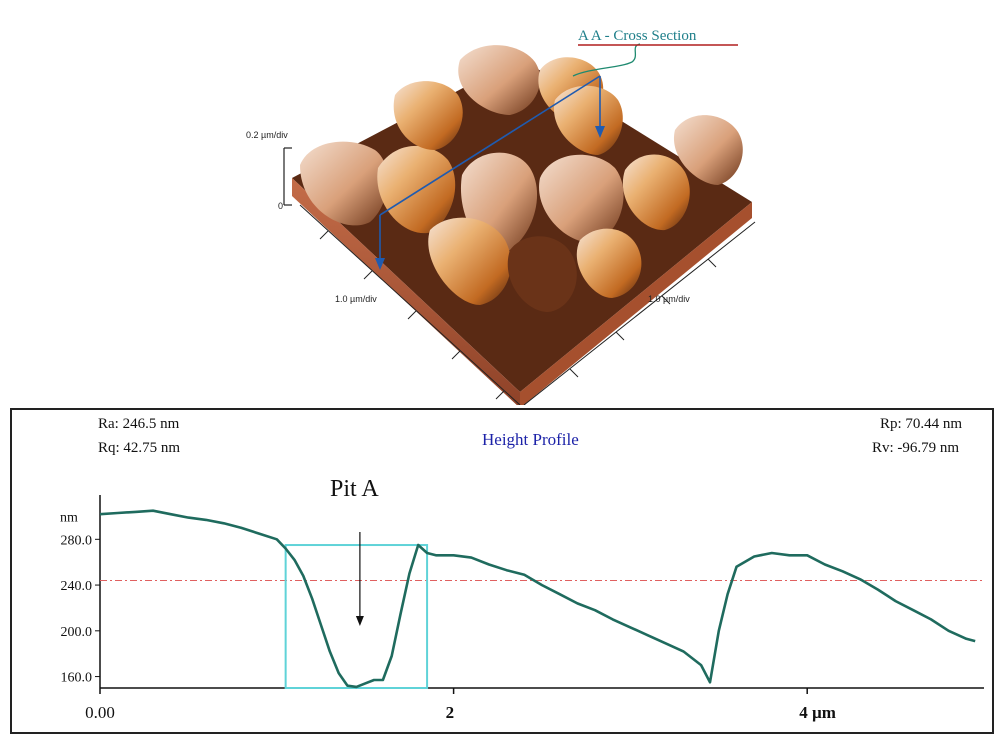 Image resolution: width=1000 pixels, height=742 pixels. I want to click on cross-section-line, so click(490, 168).